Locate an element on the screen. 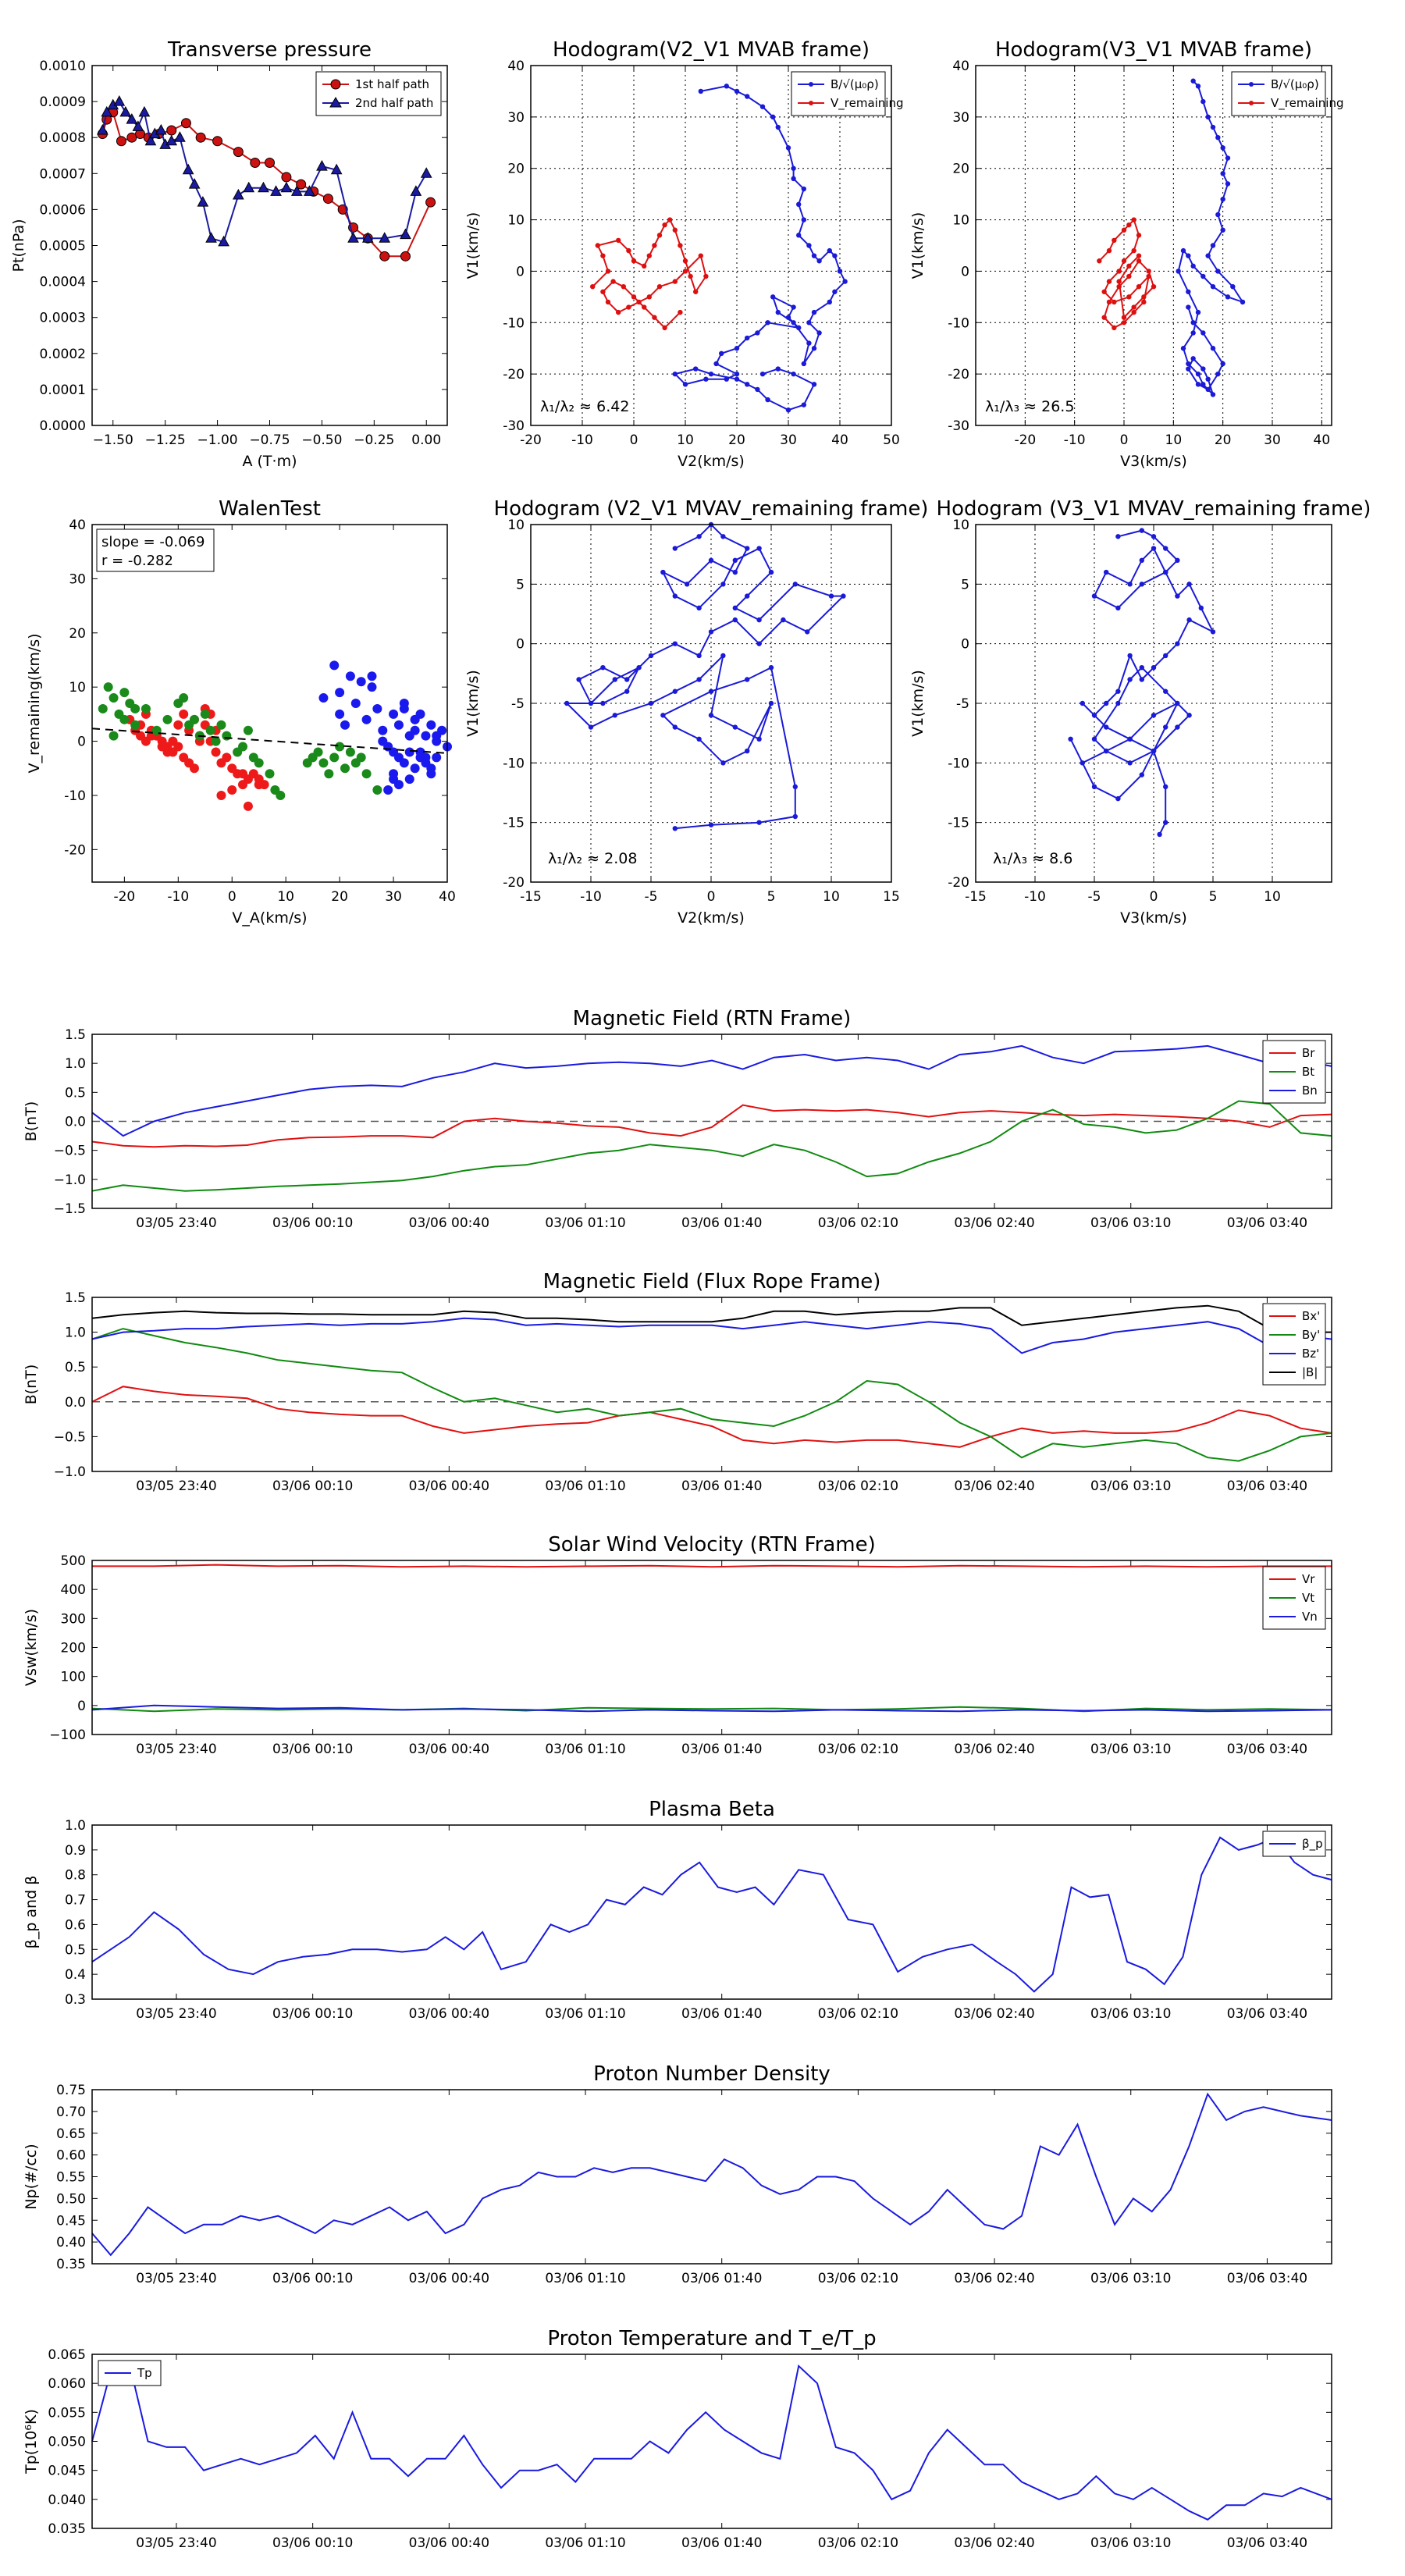 This screenshot has height=2576, width=1405. y-tick-label: 0.0 is located at coordinates (76, 1403).